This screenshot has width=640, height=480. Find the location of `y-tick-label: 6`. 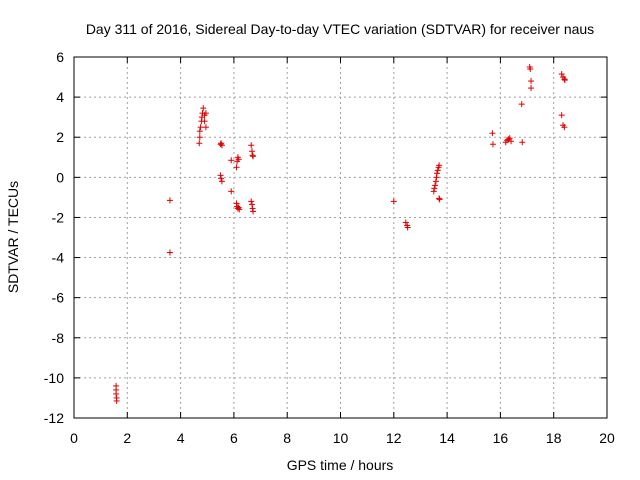

y-tick-label: 6 is located at coordinates (60, 57).